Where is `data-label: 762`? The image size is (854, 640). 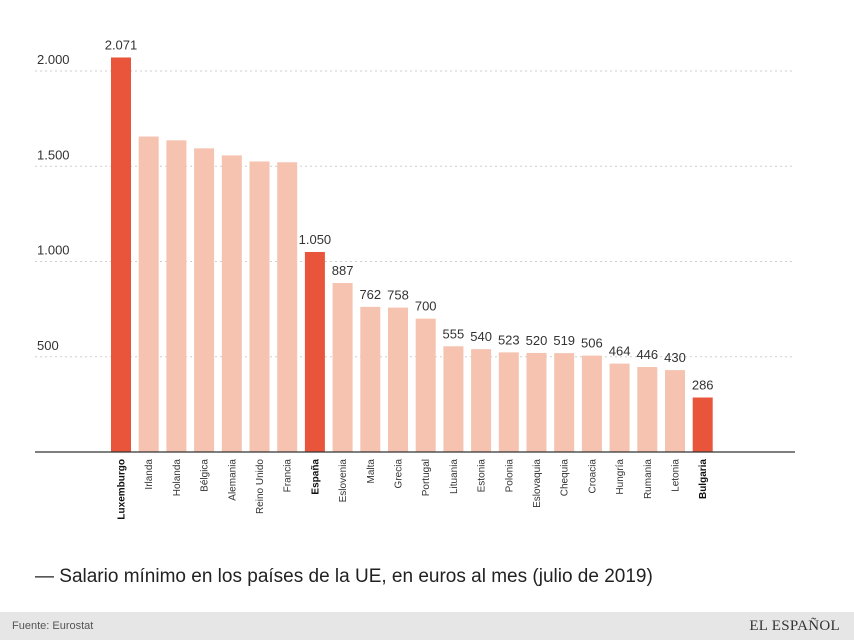 data-label: 762 is located at coordinates (370, 294).